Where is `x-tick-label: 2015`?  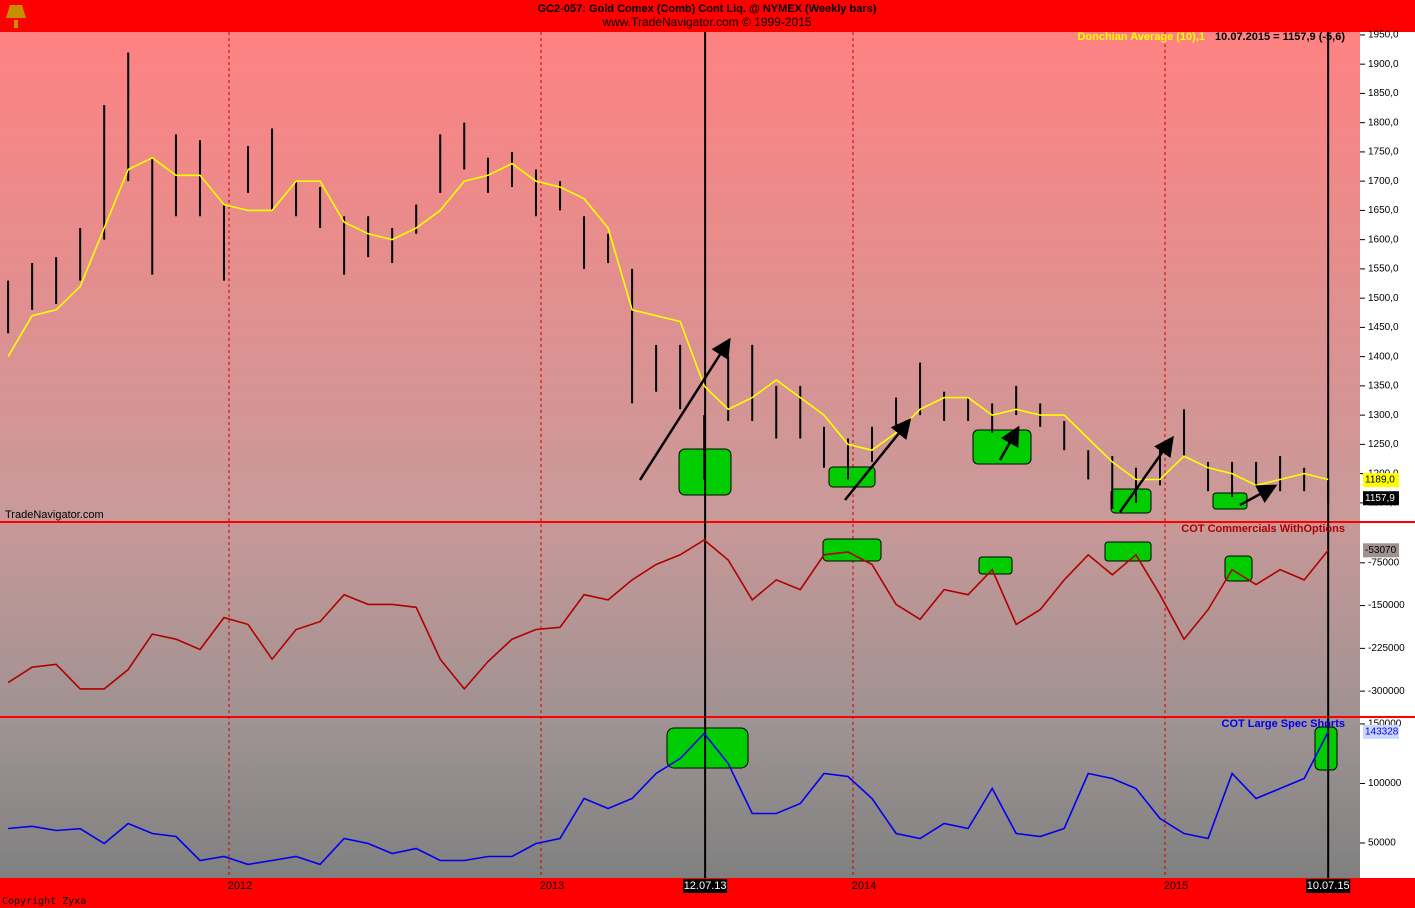
x-tick-label: 2015 is located at coordinates (1176, 886).